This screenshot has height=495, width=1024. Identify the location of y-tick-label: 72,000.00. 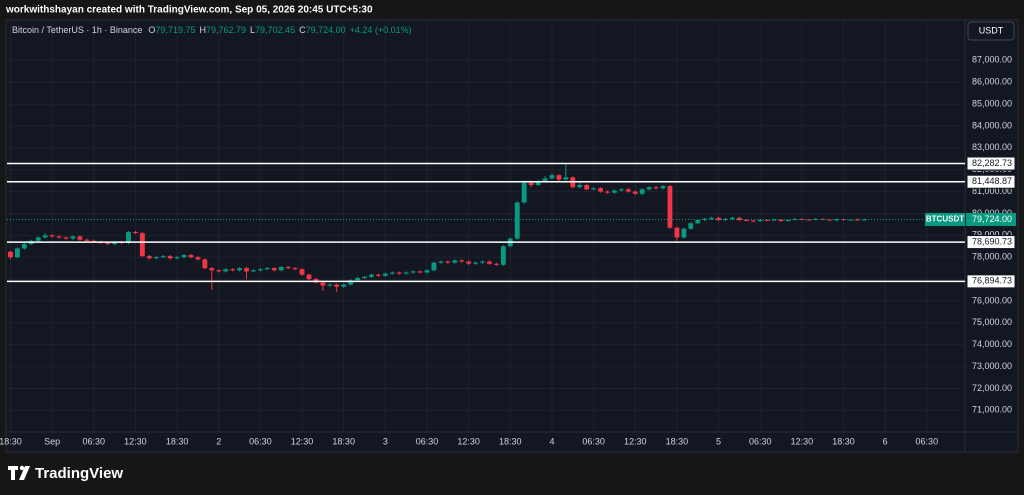
(992, 388).